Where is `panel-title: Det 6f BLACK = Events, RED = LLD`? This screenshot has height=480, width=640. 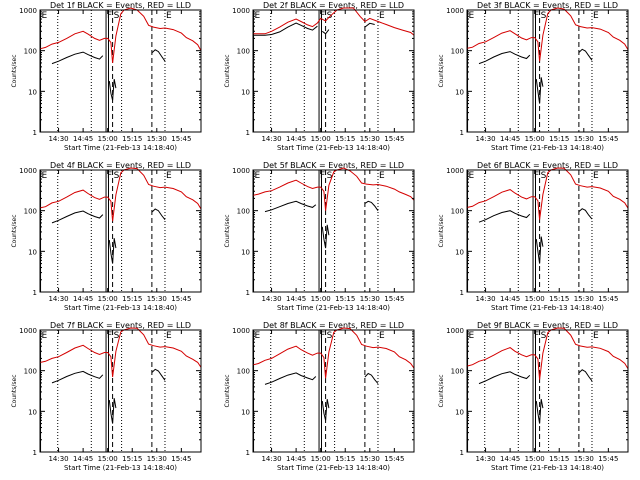
panel-title: Det 6f BLACK = Events, RED = LLD is located at coordinates (547, 165).